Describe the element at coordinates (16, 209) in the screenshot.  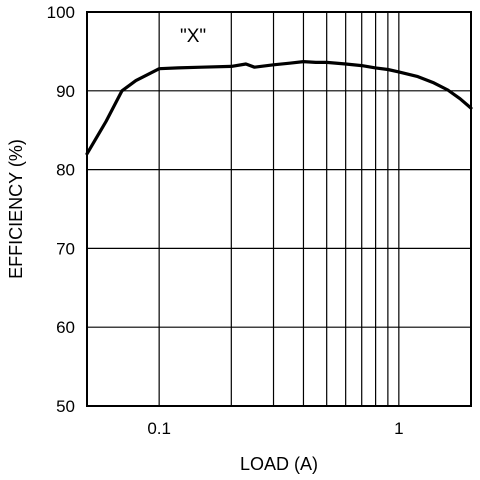
I see `y-axis-title: EFFICIENCY (%)` at that location.